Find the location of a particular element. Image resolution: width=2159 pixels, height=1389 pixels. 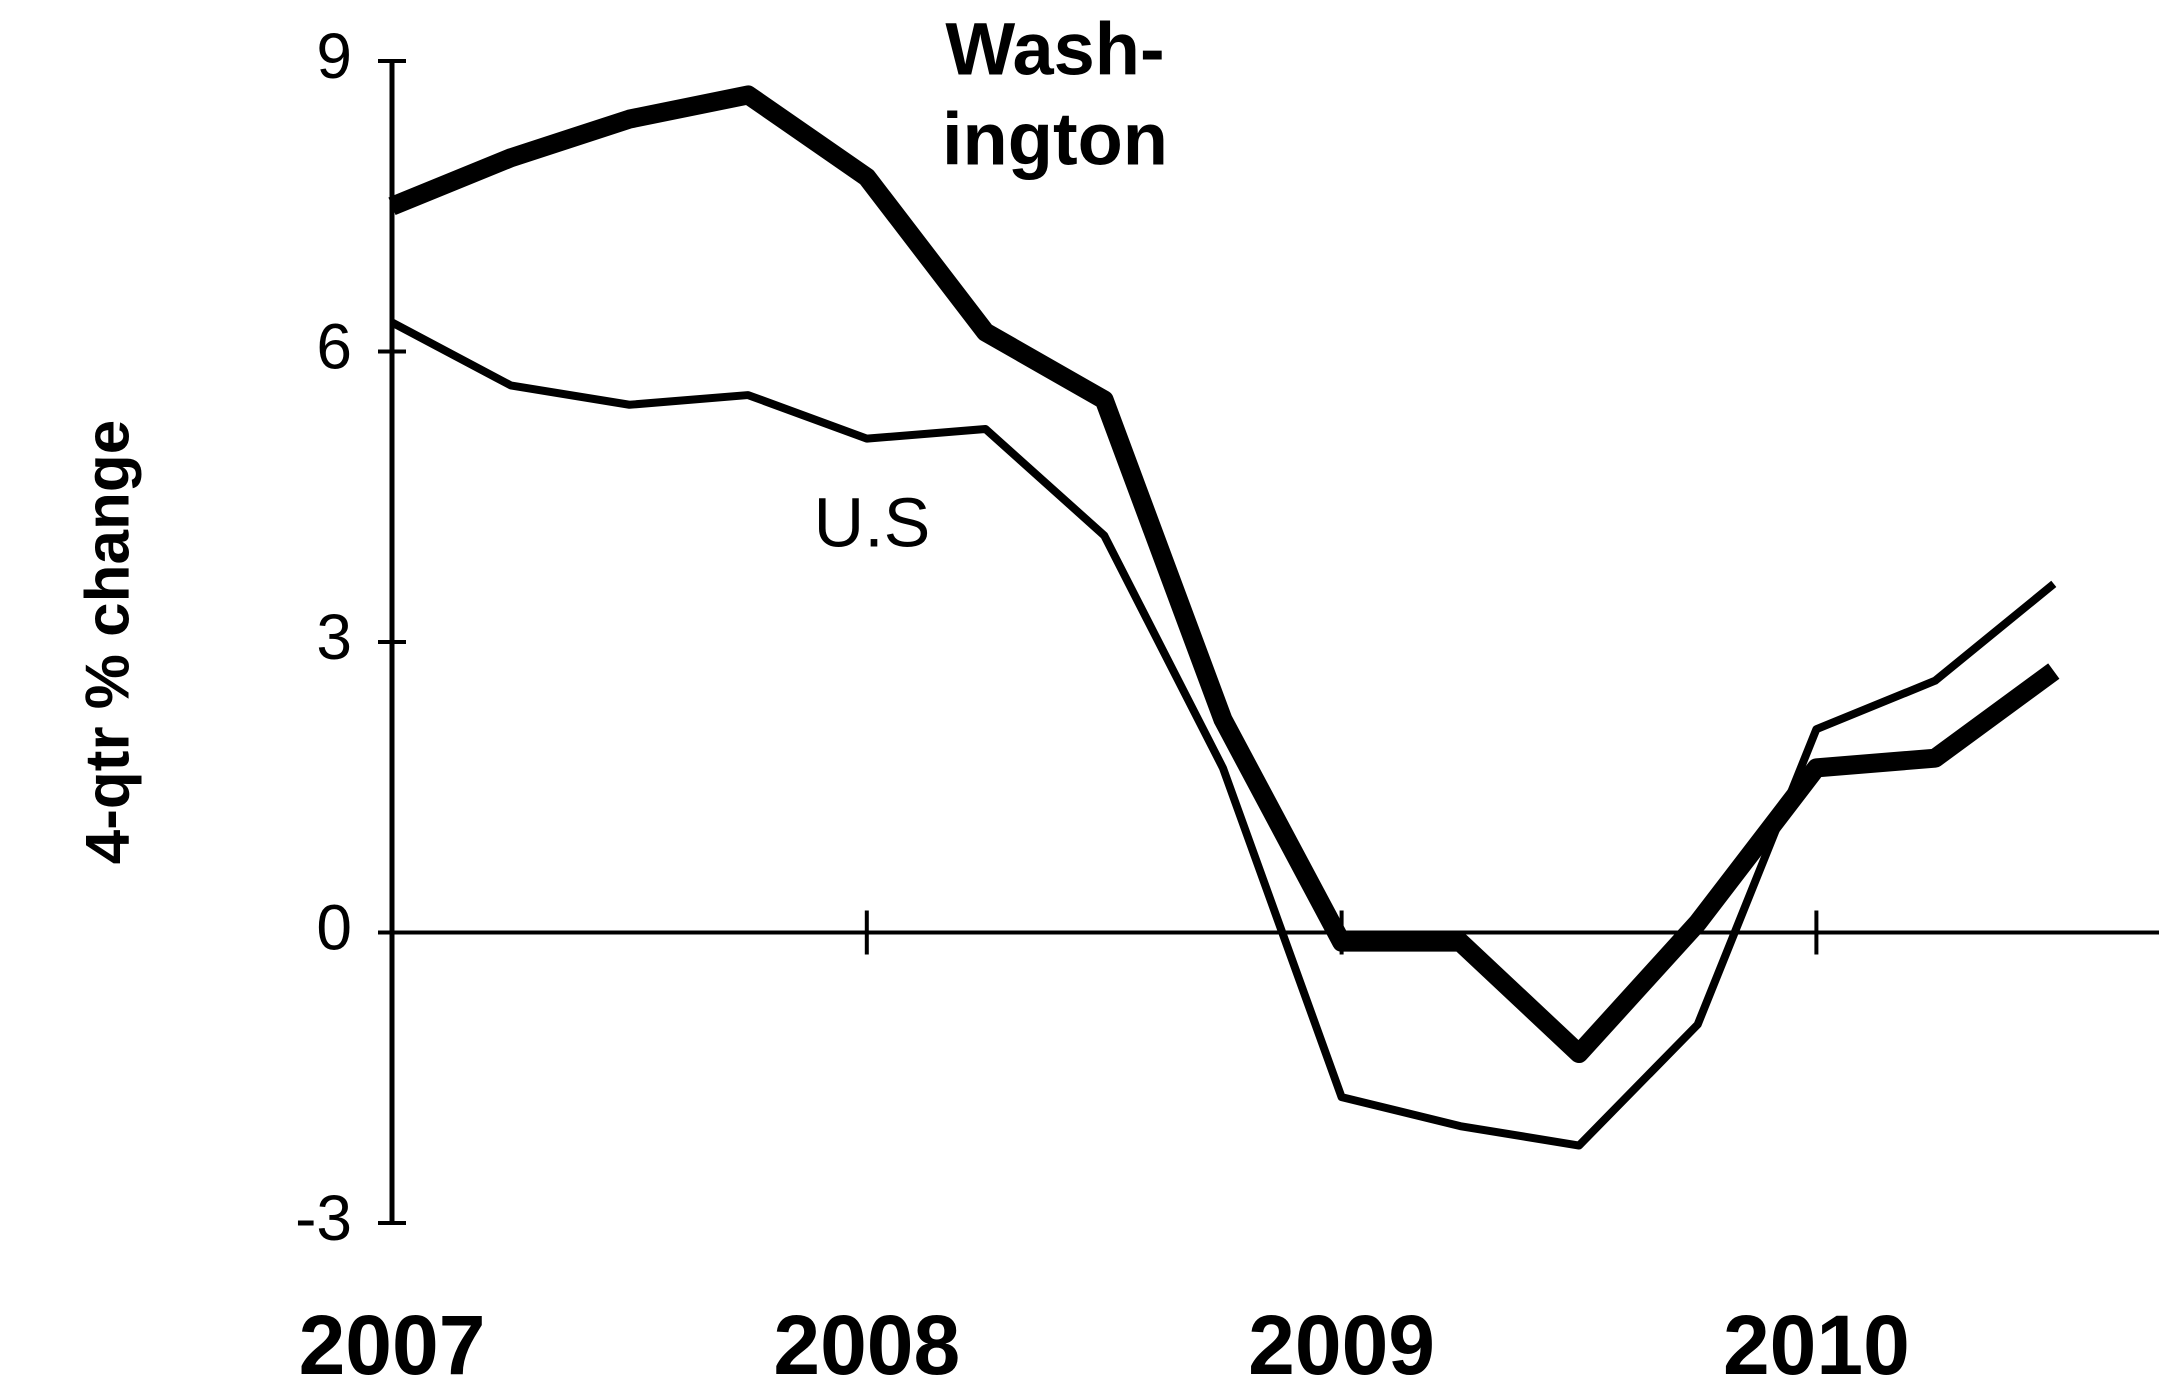

y-tick-label: 6 is located at coordinates (334, 346).